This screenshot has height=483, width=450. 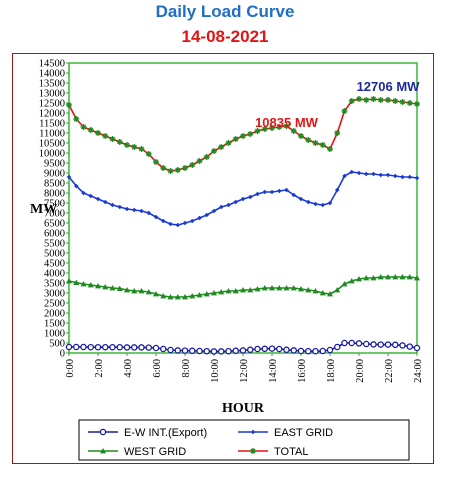 I want to click on y-tick-label: 10000, so click(x=52, y=154).